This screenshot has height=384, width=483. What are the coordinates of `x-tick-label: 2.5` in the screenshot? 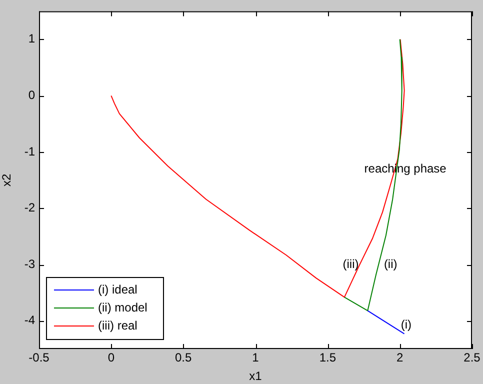 It's located at (472, 357).